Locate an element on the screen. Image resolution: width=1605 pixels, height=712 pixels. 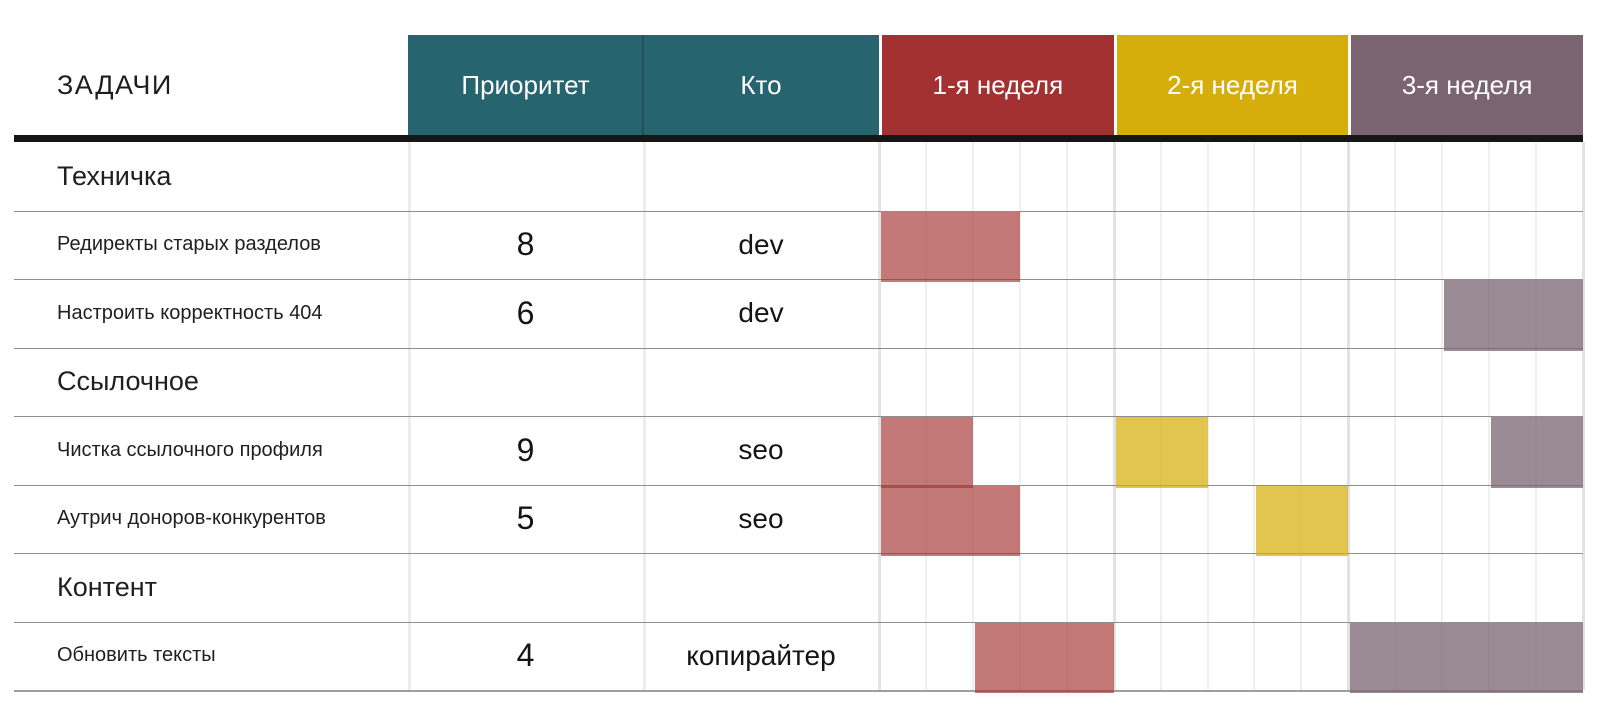
section-row-label: Ссылочное is located at coordinates (128, 381).